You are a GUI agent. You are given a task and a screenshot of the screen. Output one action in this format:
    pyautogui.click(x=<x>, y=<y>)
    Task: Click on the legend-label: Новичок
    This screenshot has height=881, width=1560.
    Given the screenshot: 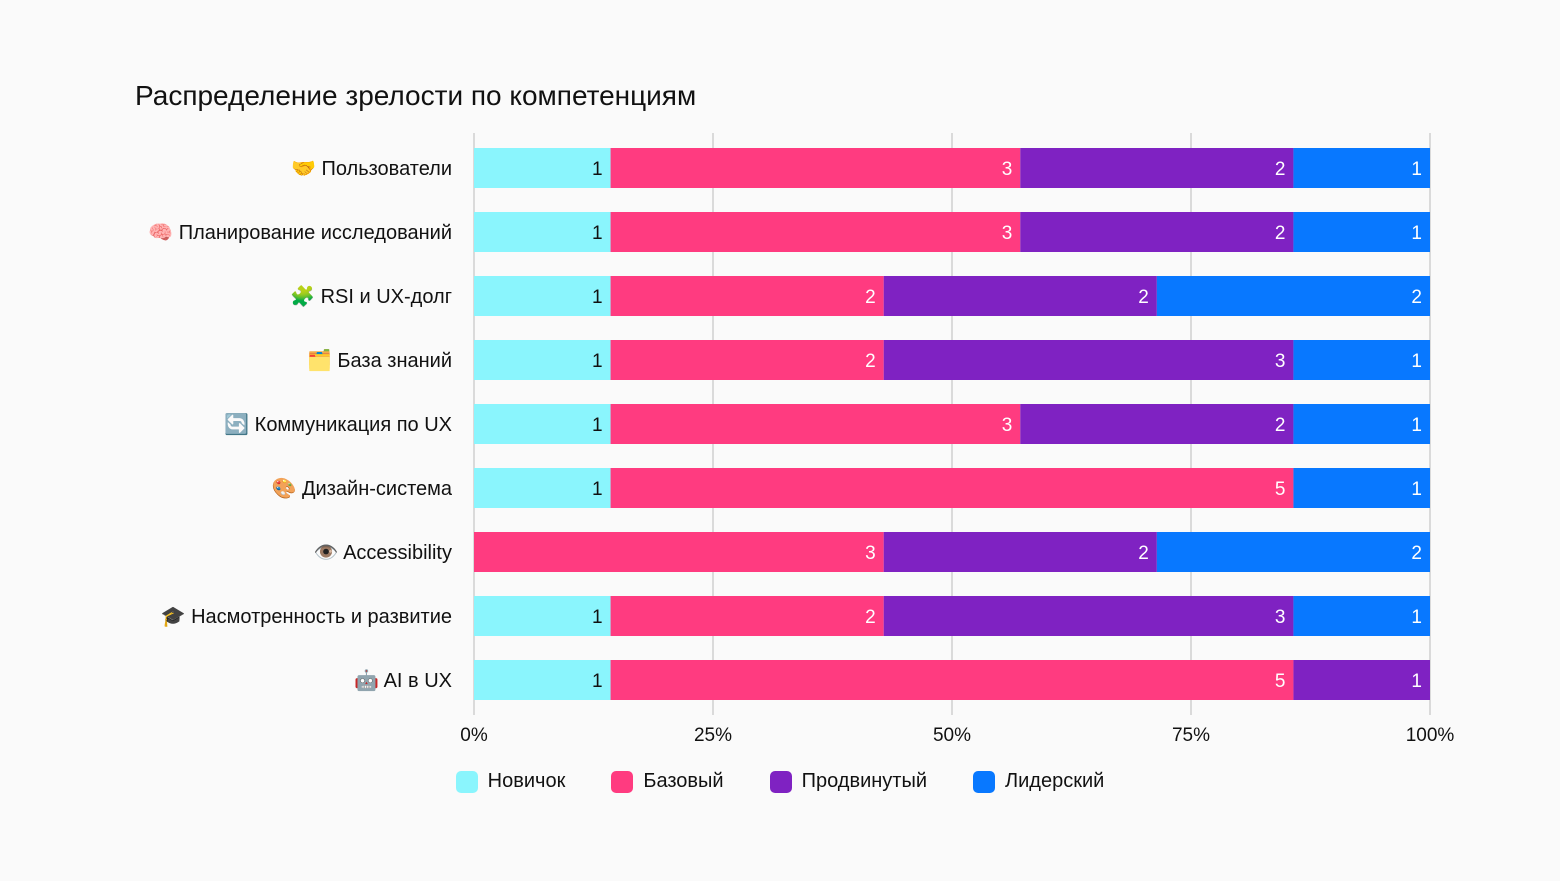 What is the action you would take?
    pyautogui.click(x=526, y=781)
    